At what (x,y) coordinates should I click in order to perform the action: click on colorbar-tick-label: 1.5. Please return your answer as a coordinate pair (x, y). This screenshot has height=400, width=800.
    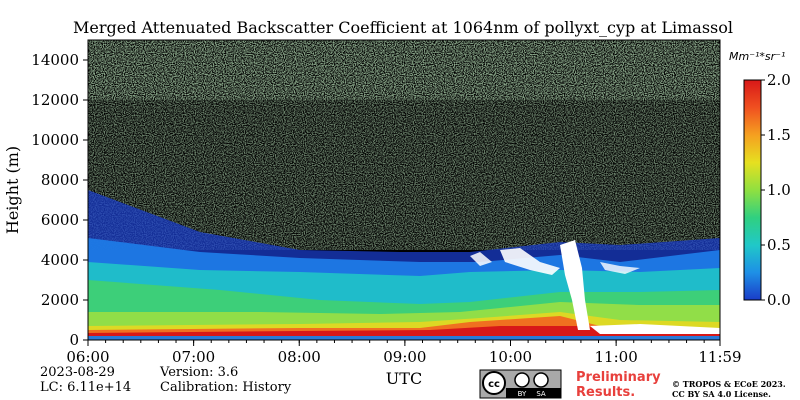
    Looking at the image, I should click on (779, 135).